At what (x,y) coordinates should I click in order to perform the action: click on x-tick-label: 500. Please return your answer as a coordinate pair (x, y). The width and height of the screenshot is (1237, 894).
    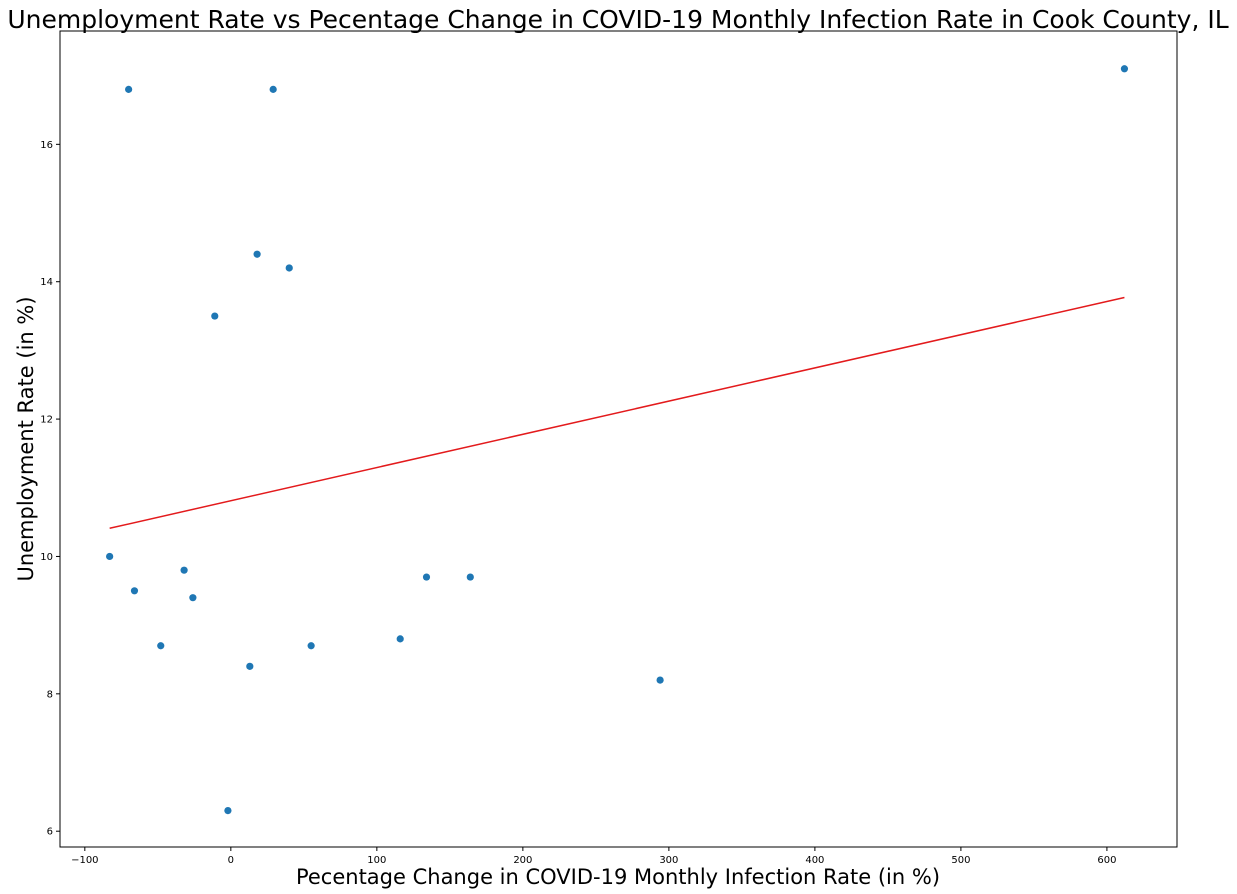
    Looking at the image, I should click on (960, 860).